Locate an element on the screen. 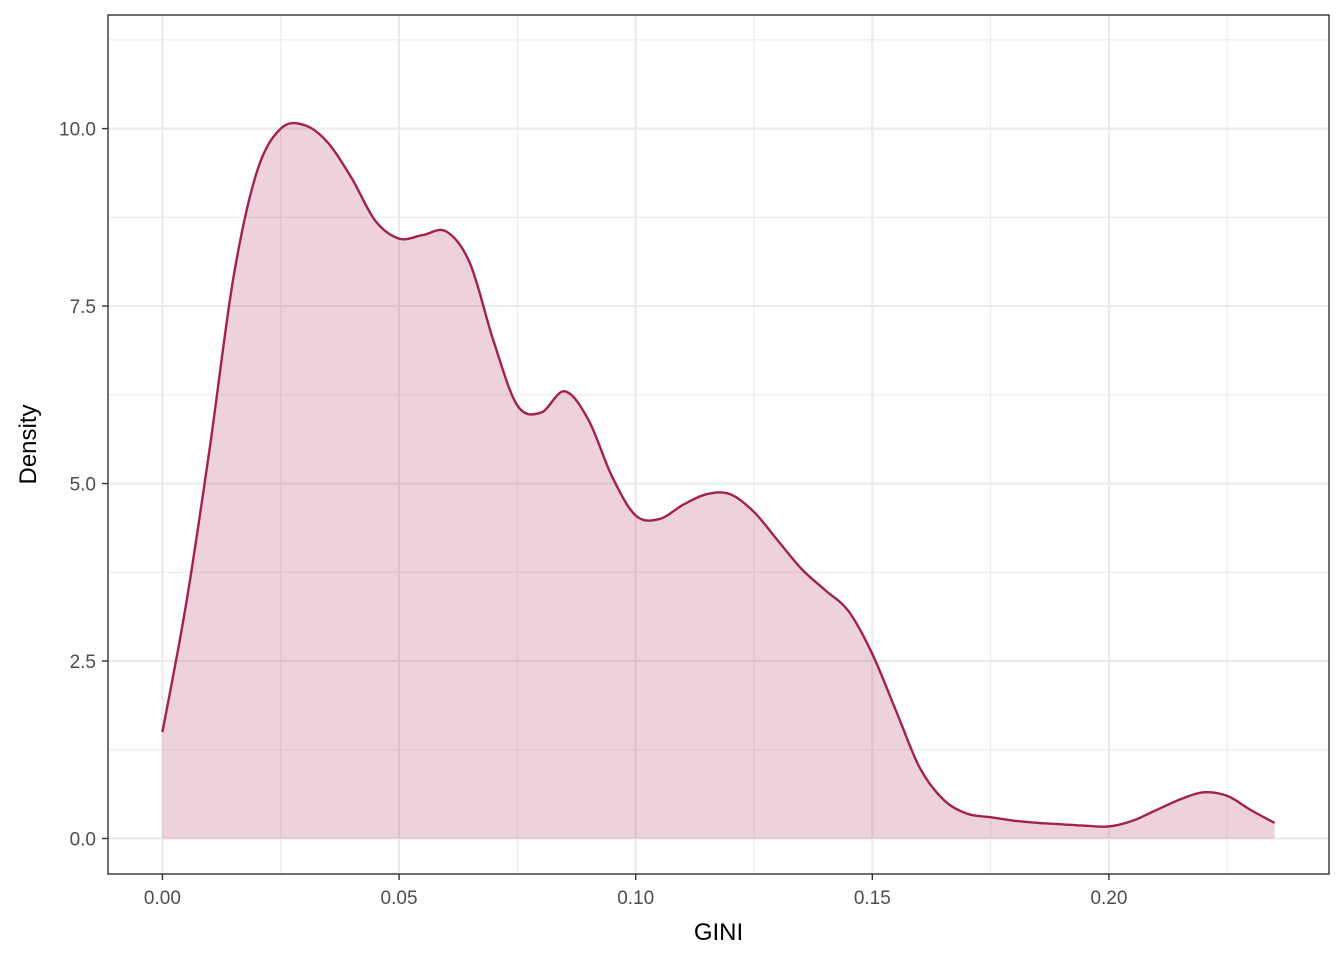 The width and height of the screenshot is (1344, 960). x-tick-label: 0.05 is located at coordinates (399, 898).